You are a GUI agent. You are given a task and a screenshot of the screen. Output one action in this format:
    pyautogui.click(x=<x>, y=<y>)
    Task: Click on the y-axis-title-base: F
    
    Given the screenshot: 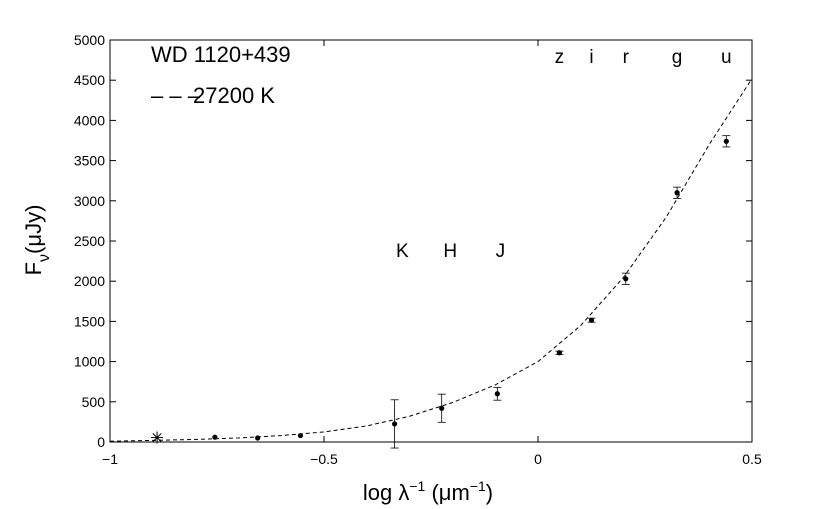 What is the action you would take?
    pyautogui.click(x=33, y=268)
    